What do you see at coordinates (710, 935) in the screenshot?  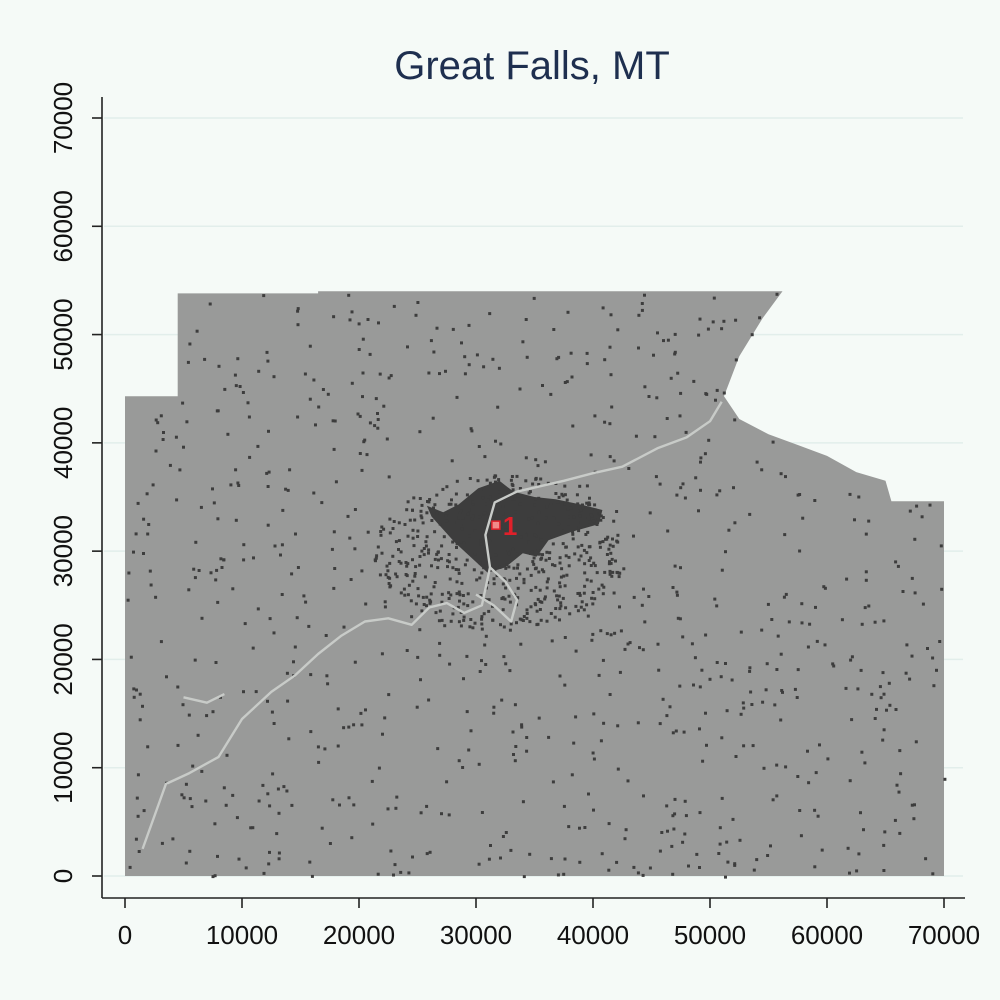 I see `x-tick-label-5: 50000` at bounding box center [710, 935].